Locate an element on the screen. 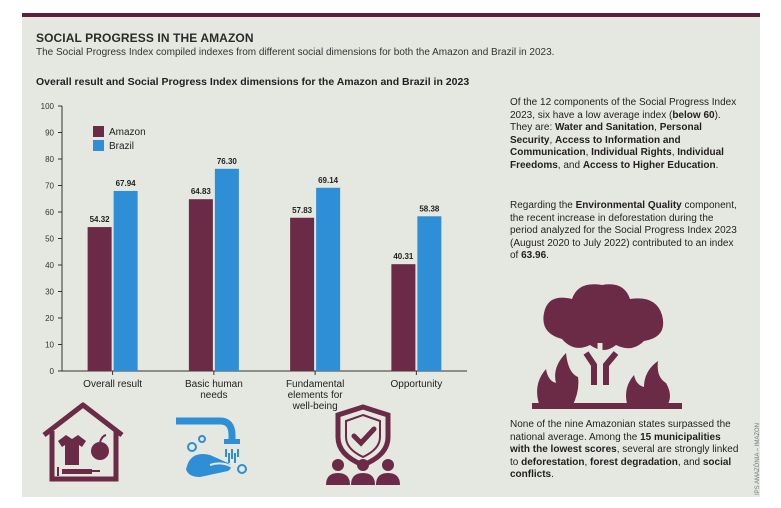 Image resolution: width=781 pixels, height=508 pixels. x-tick-label: well-being is located at coordinates (315, 406).